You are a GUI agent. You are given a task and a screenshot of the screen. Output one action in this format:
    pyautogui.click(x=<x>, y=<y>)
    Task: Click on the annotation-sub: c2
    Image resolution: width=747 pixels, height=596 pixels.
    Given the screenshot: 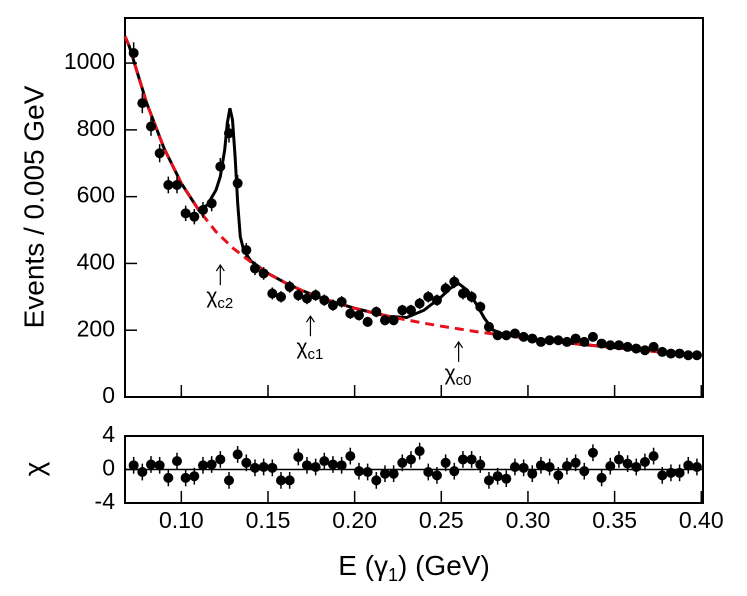 What is the action you would take?
    pyautogui.click(x=225, y=303)
    